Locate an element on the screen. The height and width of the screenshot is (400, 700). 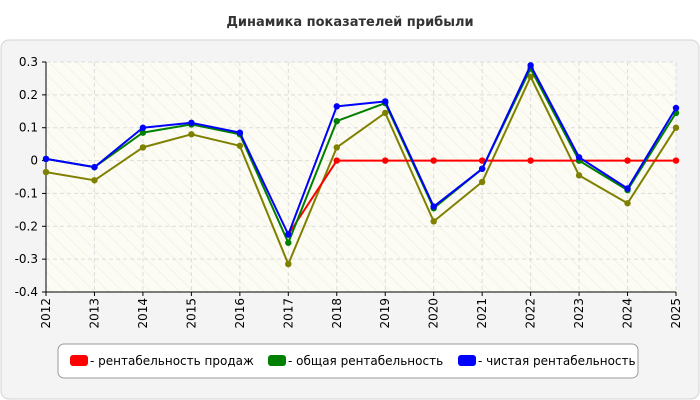
y-tick-label: 0 is located at coordinates (34, 161).